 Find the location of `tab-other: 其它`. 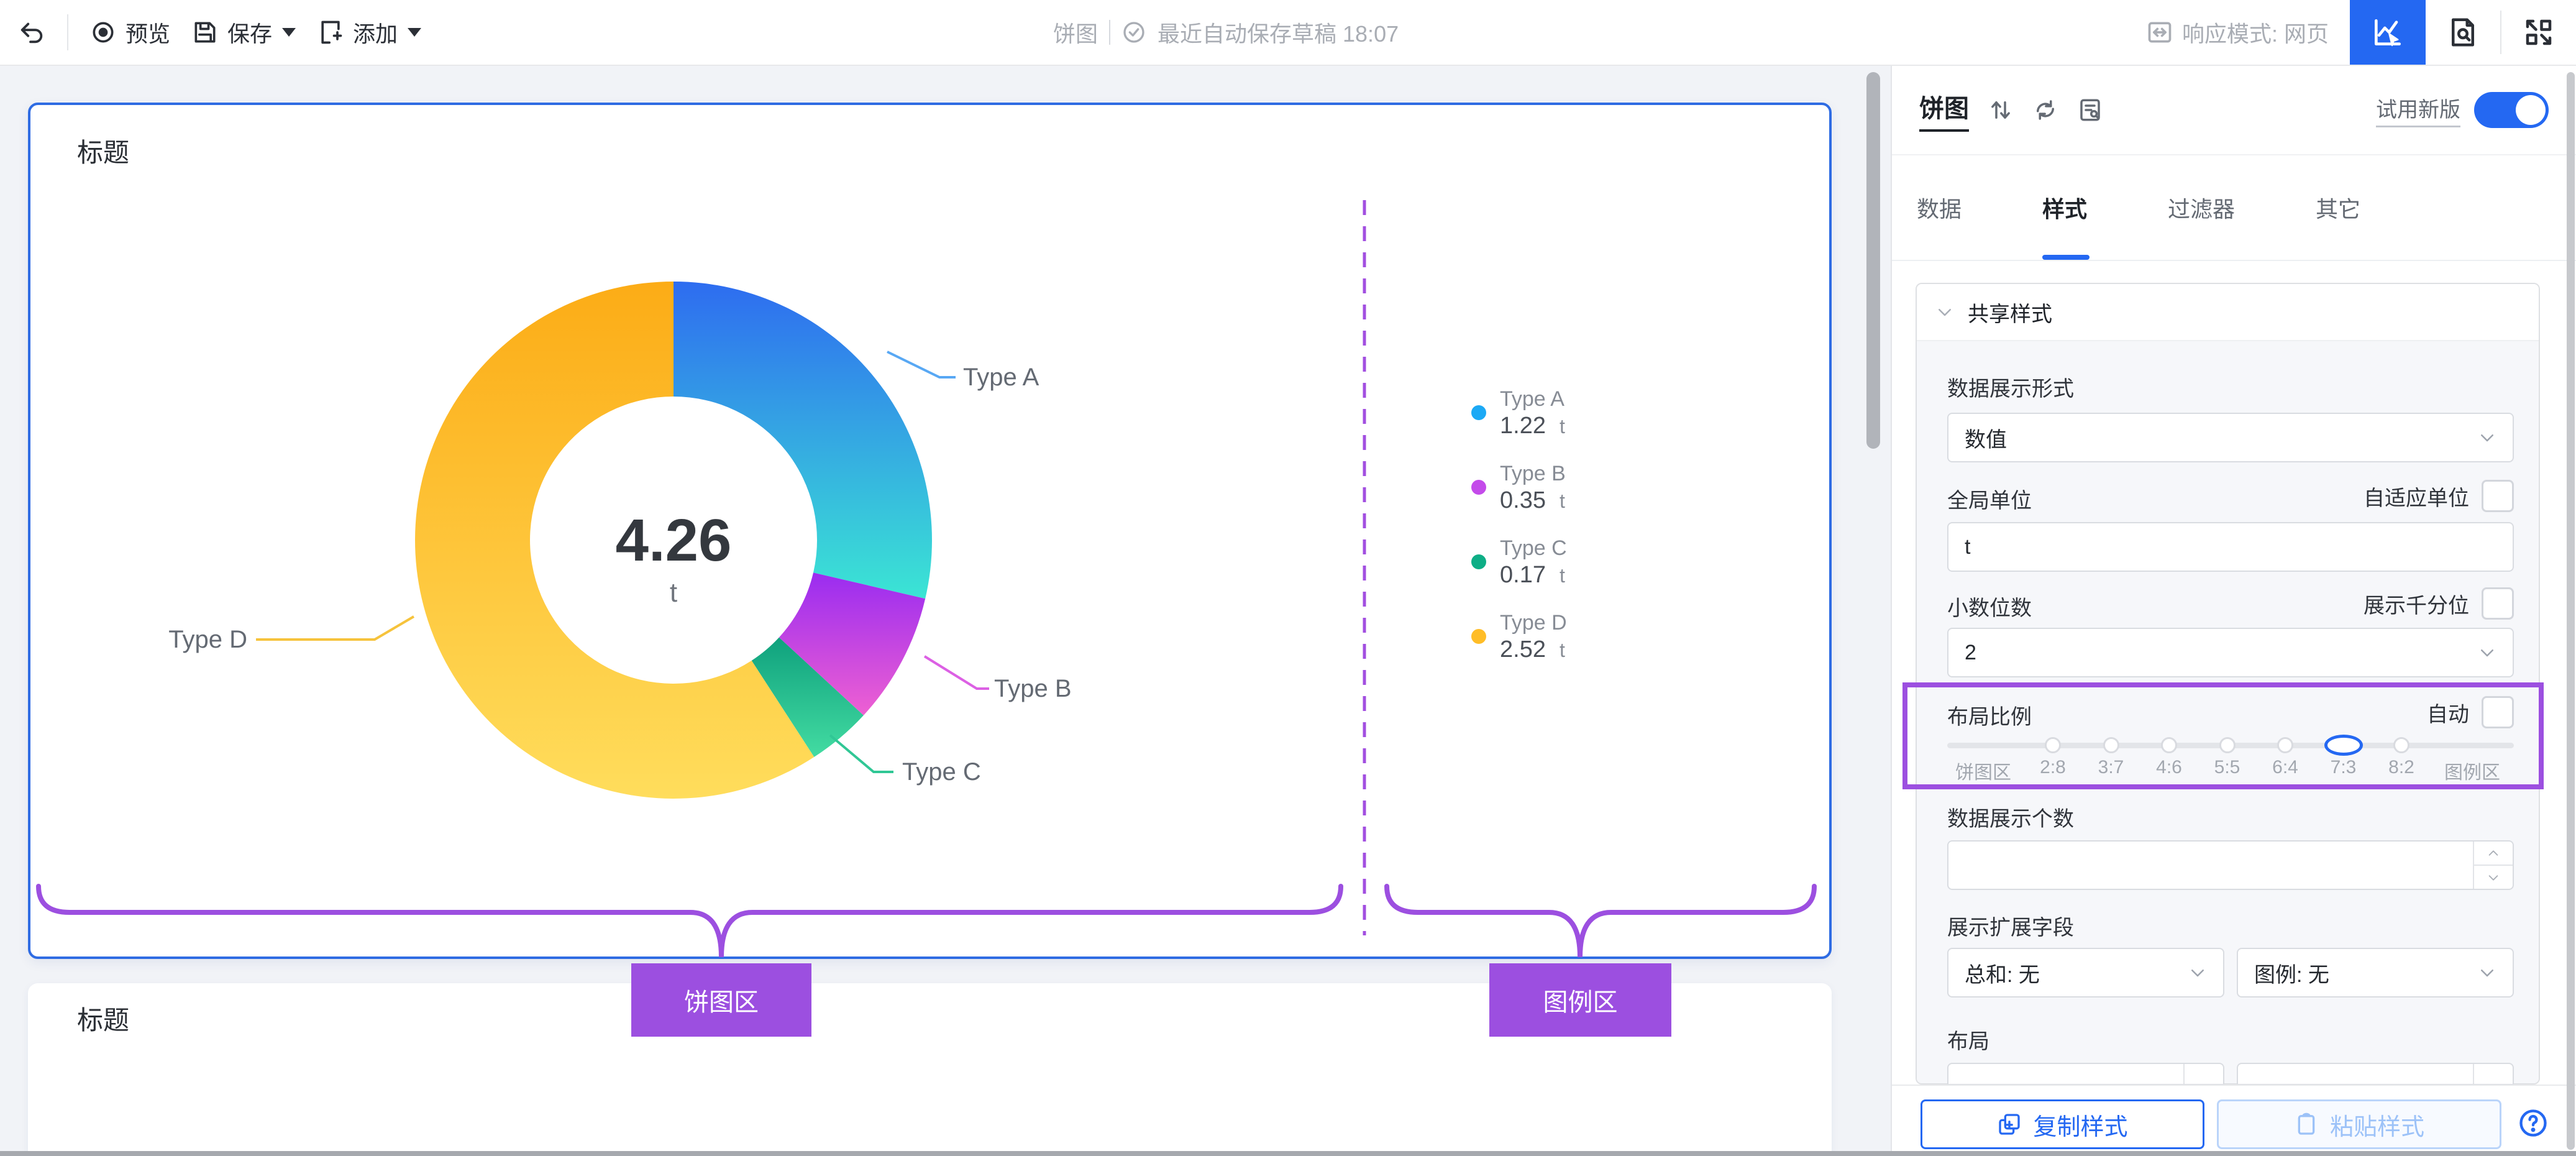

tab-other: 其它 is located at coordinates (2338, 209).